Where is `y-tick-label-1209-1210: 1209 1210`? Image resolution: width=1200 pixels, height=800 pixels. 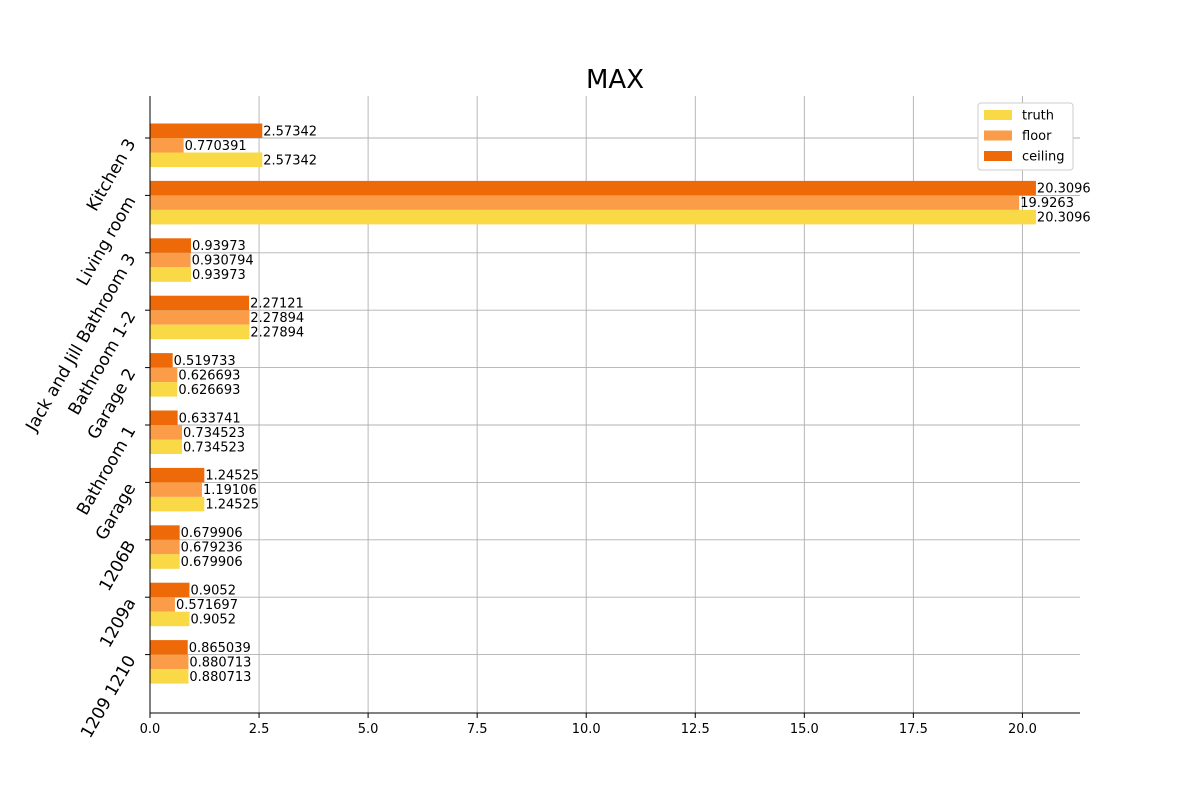 y-tick-label-1209-1210: 1209 1210 is located at coordinates (108, 697).